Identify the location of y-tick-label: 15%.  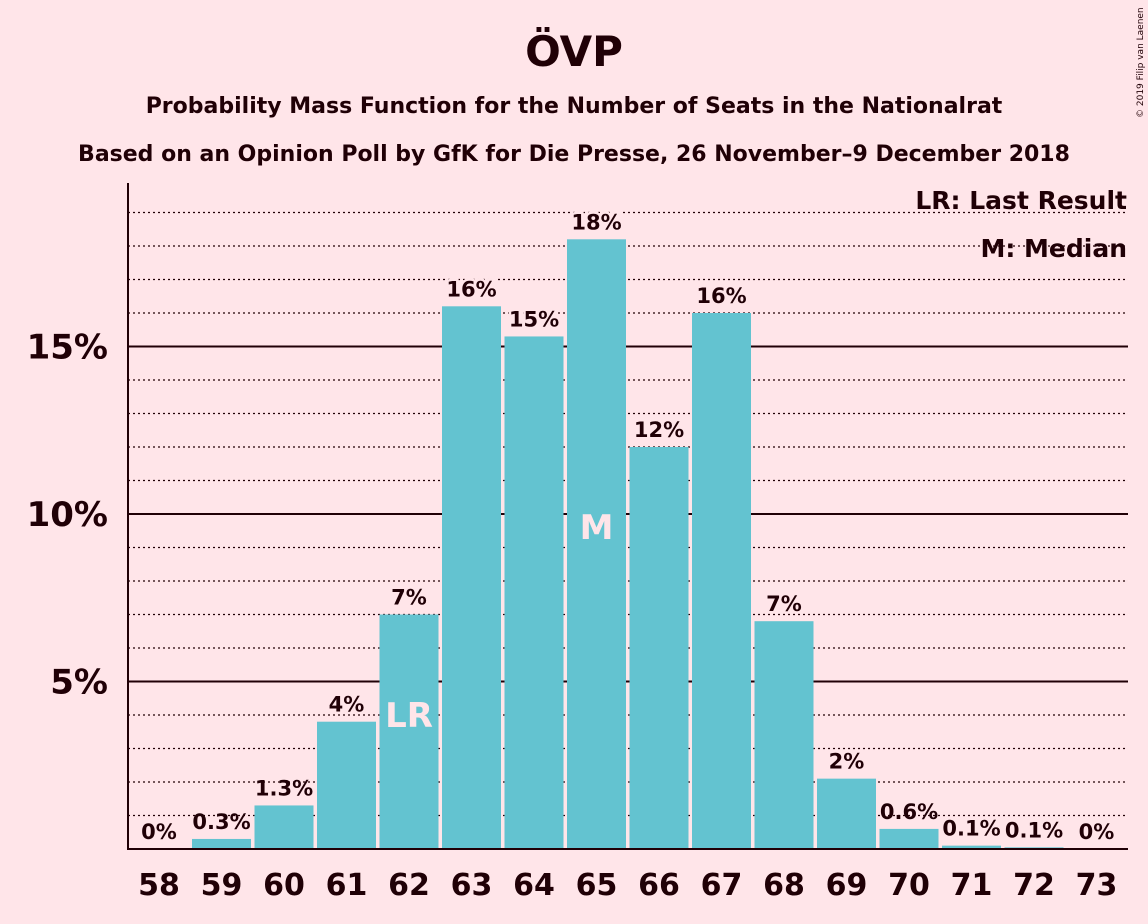
(67, 348).